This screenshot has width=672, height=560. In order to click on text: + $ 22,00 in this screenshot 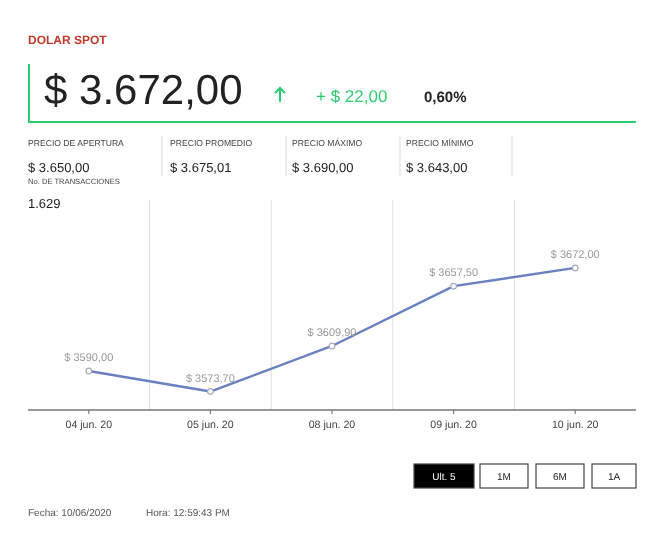, I will do `click(352, 96)`.